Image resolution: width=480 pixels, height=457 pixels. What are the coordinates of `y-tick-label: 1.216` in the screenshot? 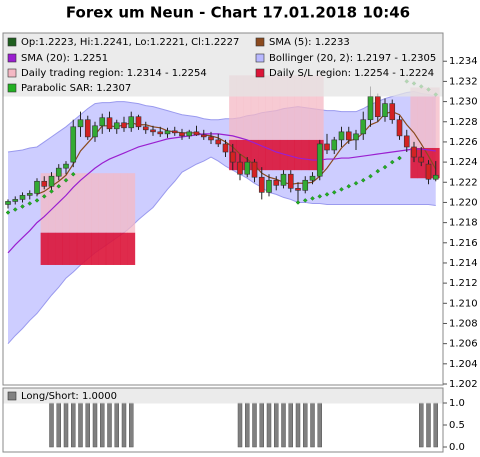 It's located at (463, 243).